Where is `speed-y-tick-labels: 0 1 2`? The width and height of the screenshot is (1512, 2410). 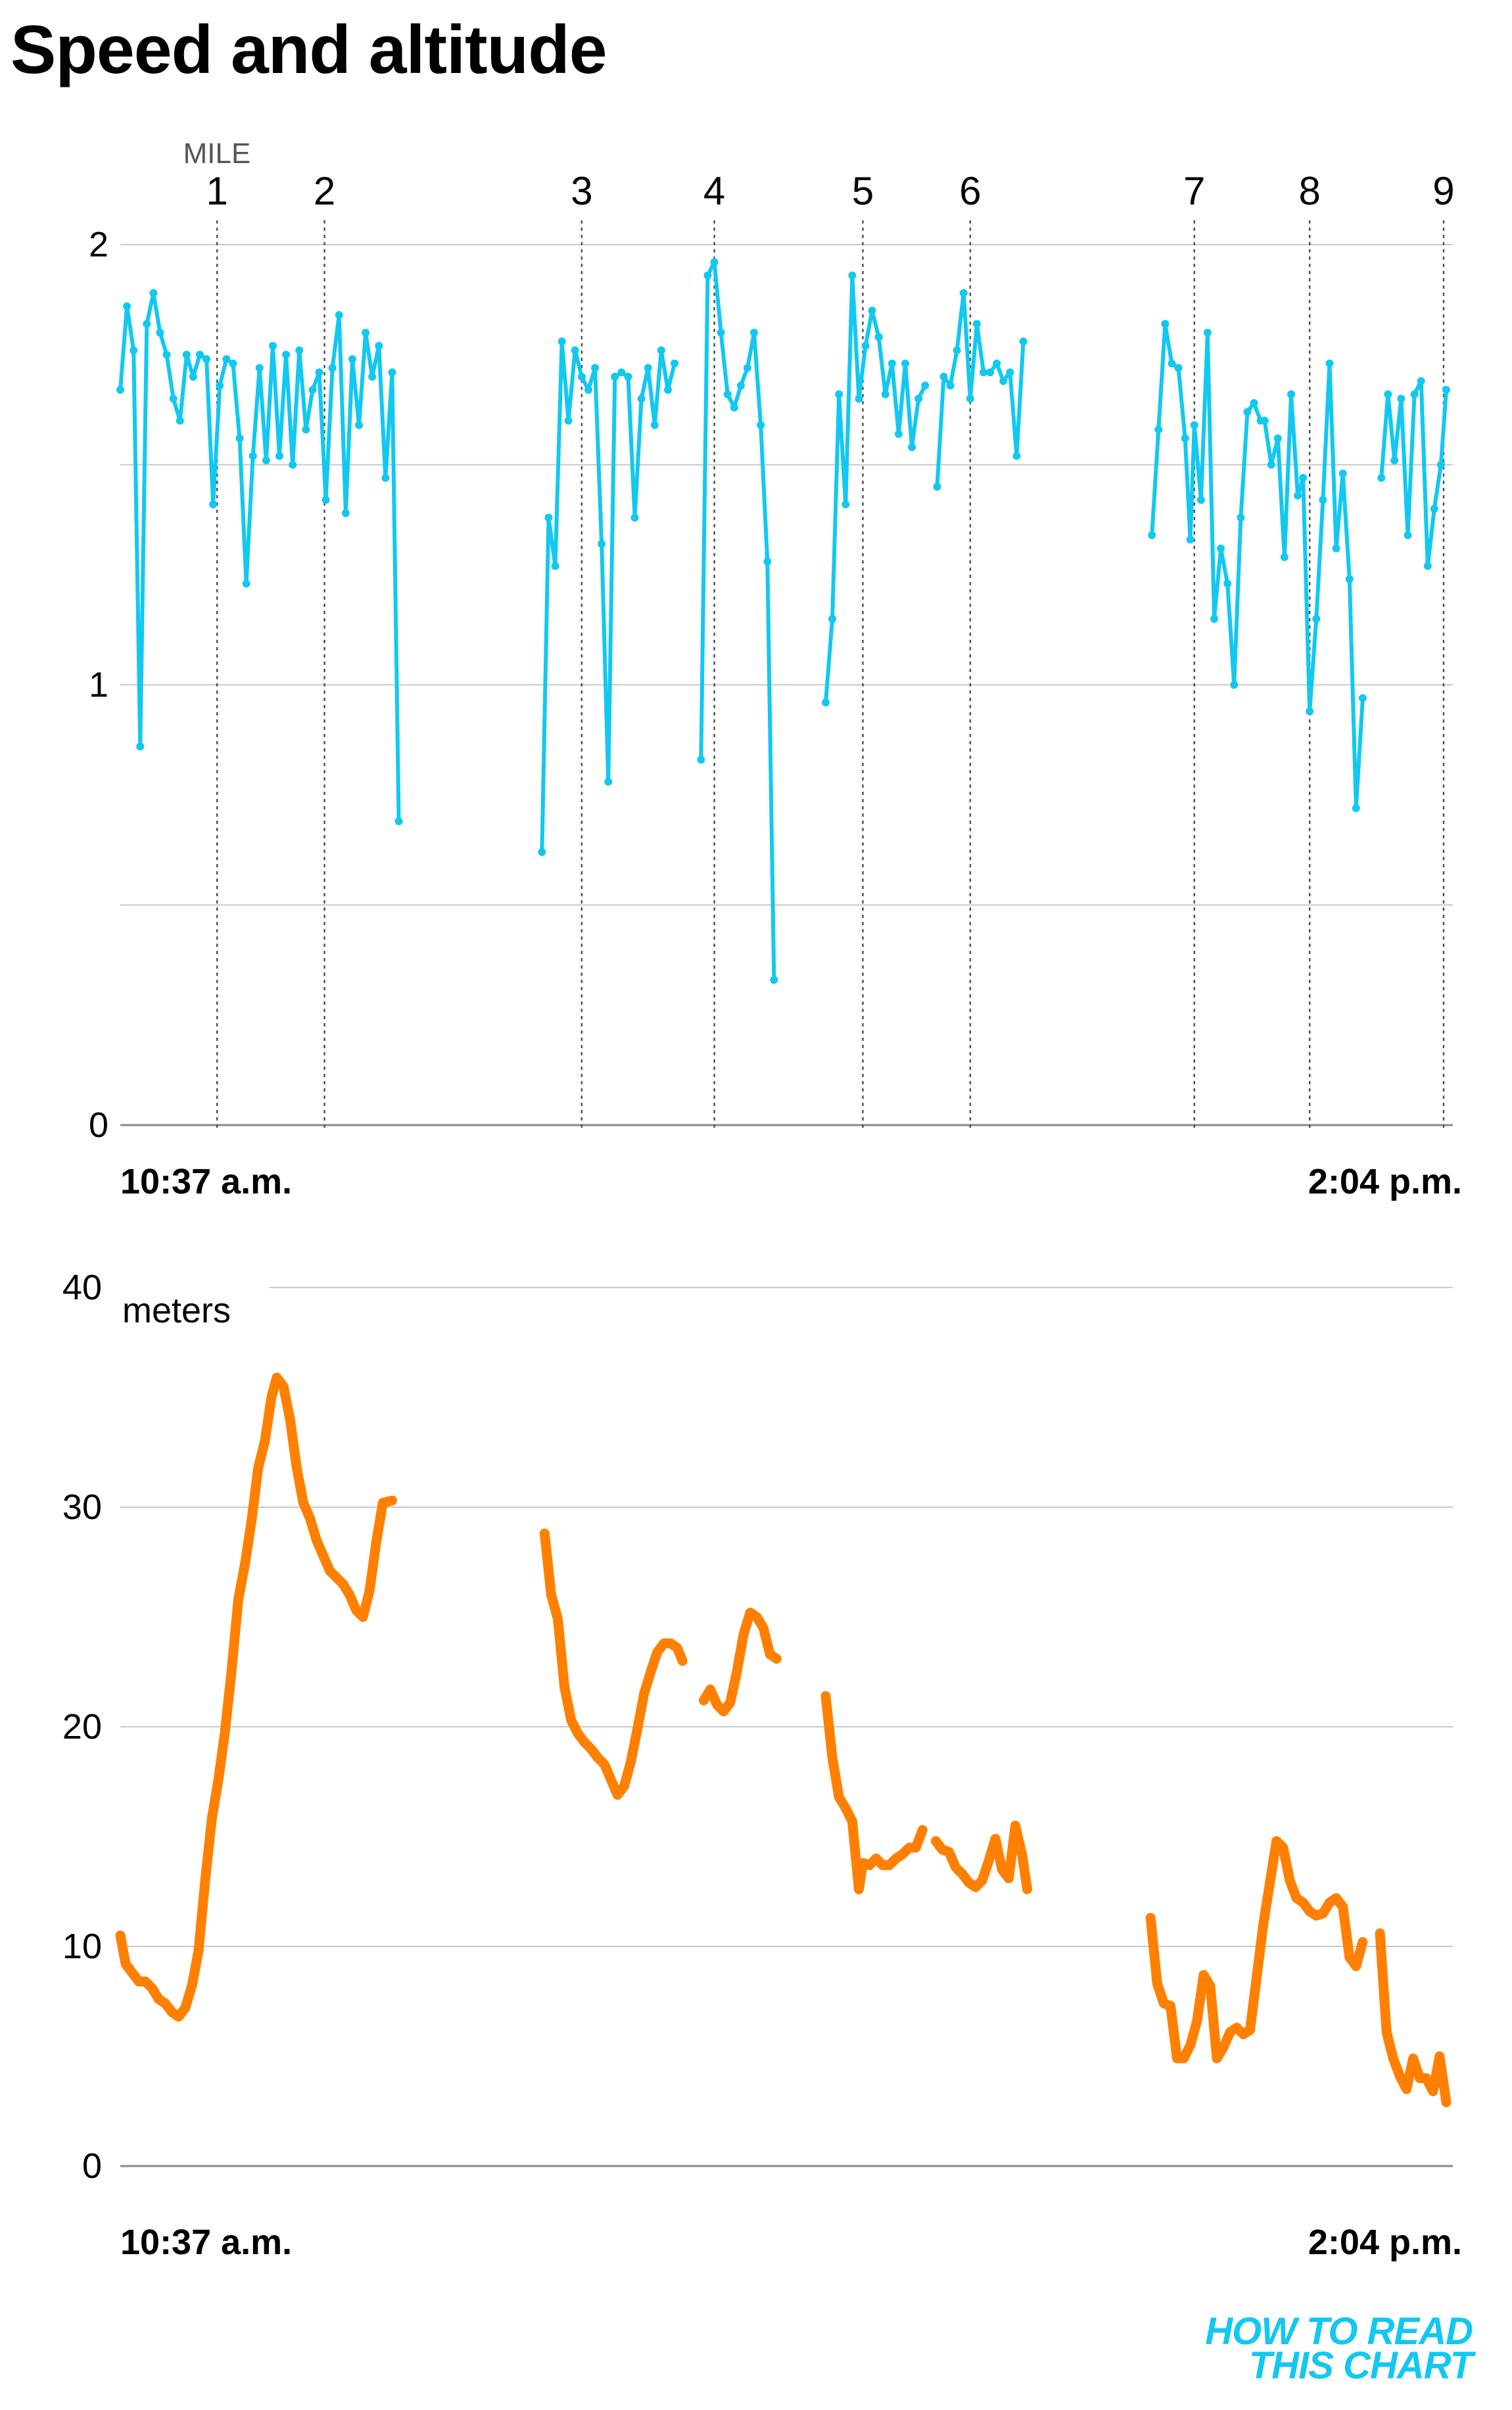
speed-y-tick-labels: 0 1 2 is located at coordinates (98, 685).